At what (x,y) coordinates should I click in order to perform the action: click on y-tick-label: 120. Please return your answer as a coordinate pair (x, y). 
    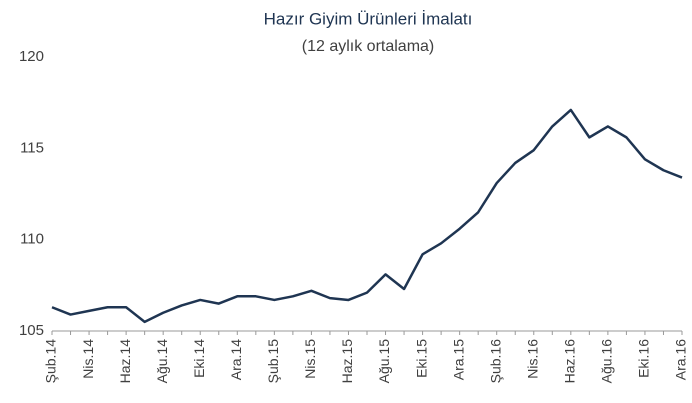
    Looking at the image, I should click on (31, 56).